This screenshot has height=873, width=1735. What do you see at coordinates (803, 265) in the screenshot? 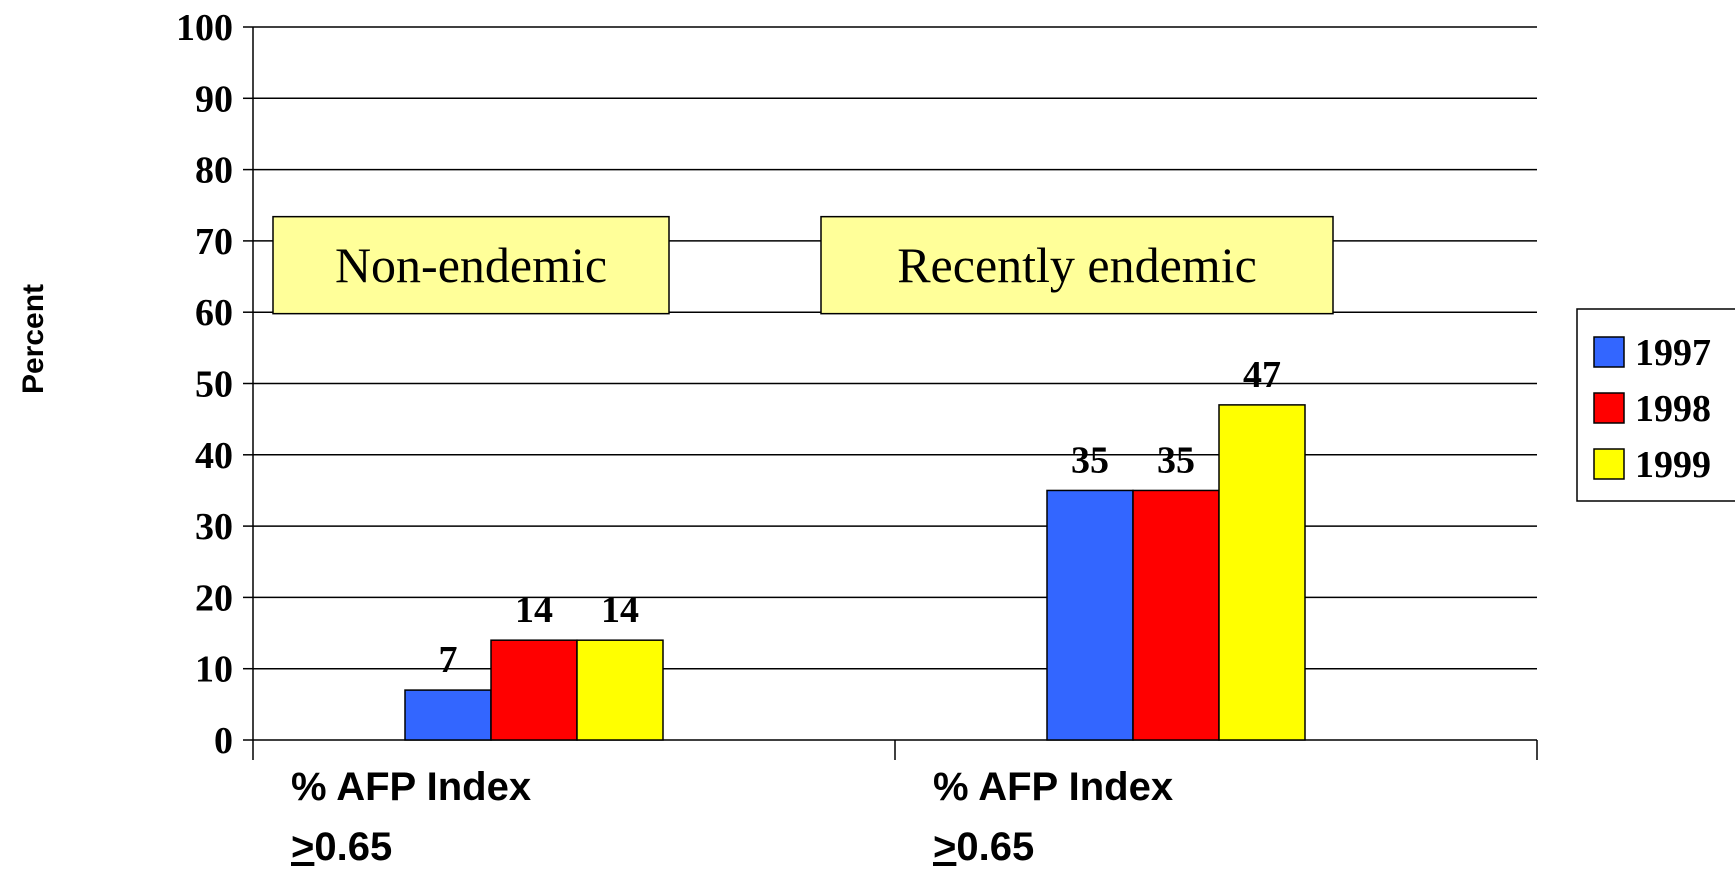
I see `annotations: Non-endemic Recently endemic` at bounding box center [803, 265].